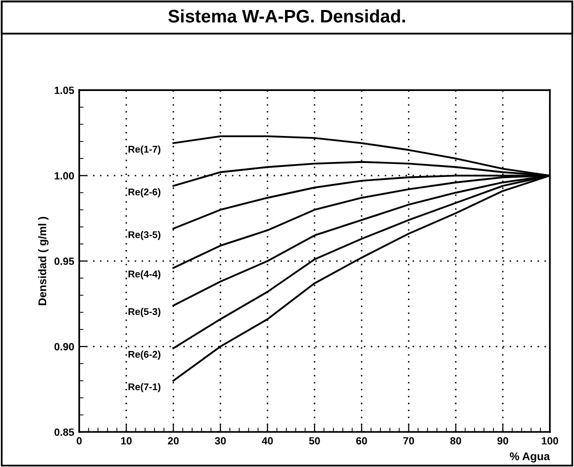 The height and width of the screenshot is (467, 574). What do you see at coordinates (64, 432) in the screenshot?
I see `y-tick-label: 0.85` at bounding box center [64, 432].